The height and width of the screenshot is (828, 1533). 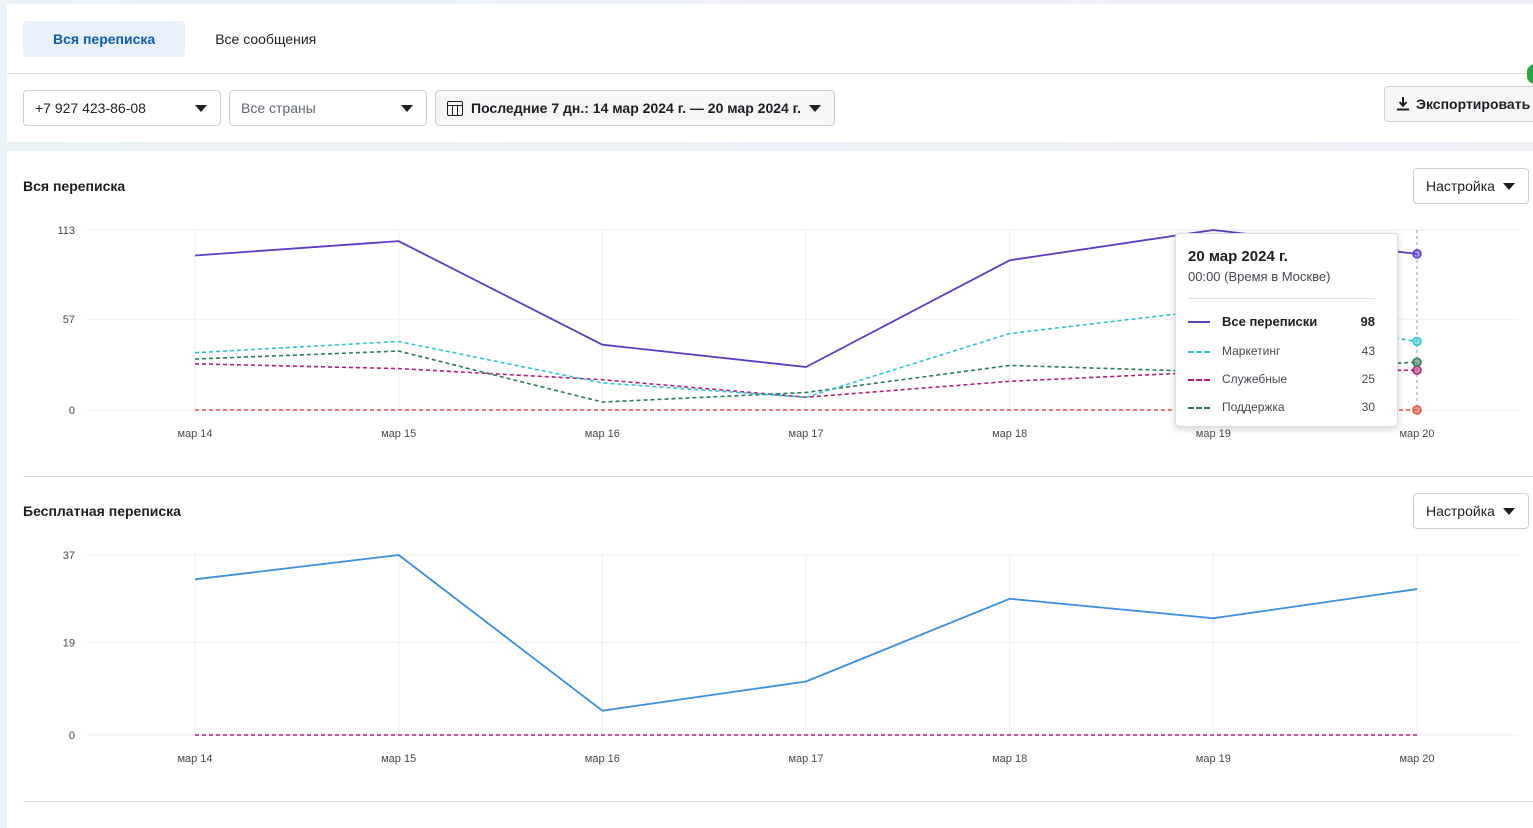 I want to click on tooltip-value: 98, so click(x=1367, y=321).